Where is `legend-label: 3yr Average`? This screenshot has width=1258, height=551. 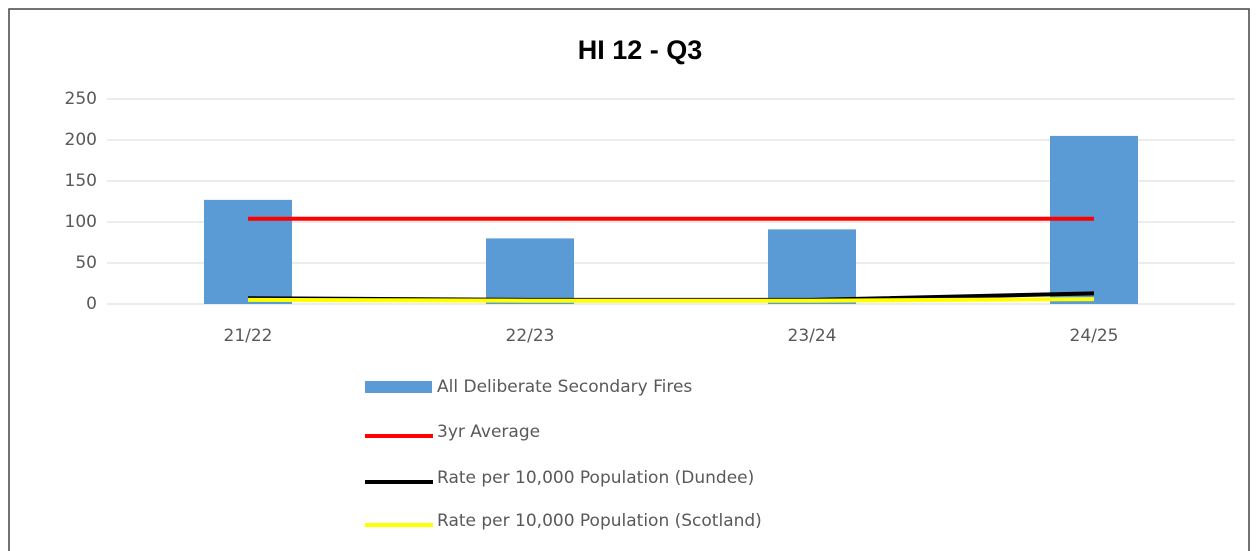 legend-label: 3yr Average is located at coordinates (488, 432).